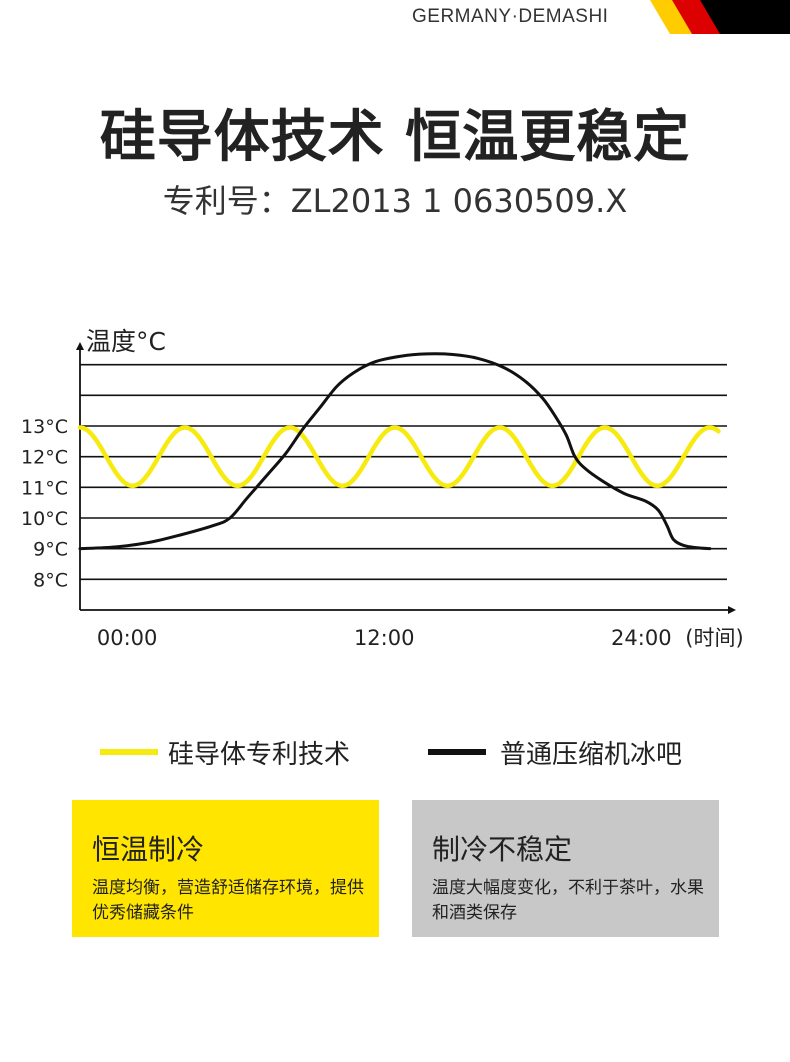  I want to click on brand-header: GERMANY·DEMASHI, so click(395, 17).